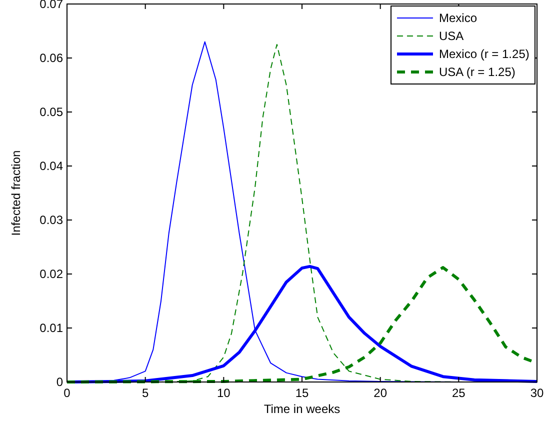  I want to click on y-axis-title: Infected fraction, so click(16, 193).